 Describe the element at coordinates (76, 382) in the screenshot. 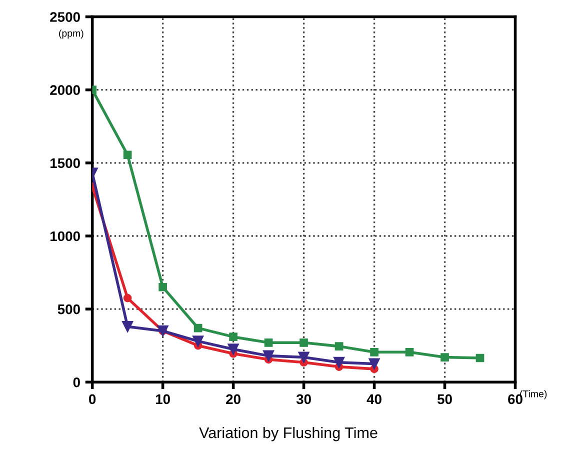

I see `y-tick-label: 0` at that location.